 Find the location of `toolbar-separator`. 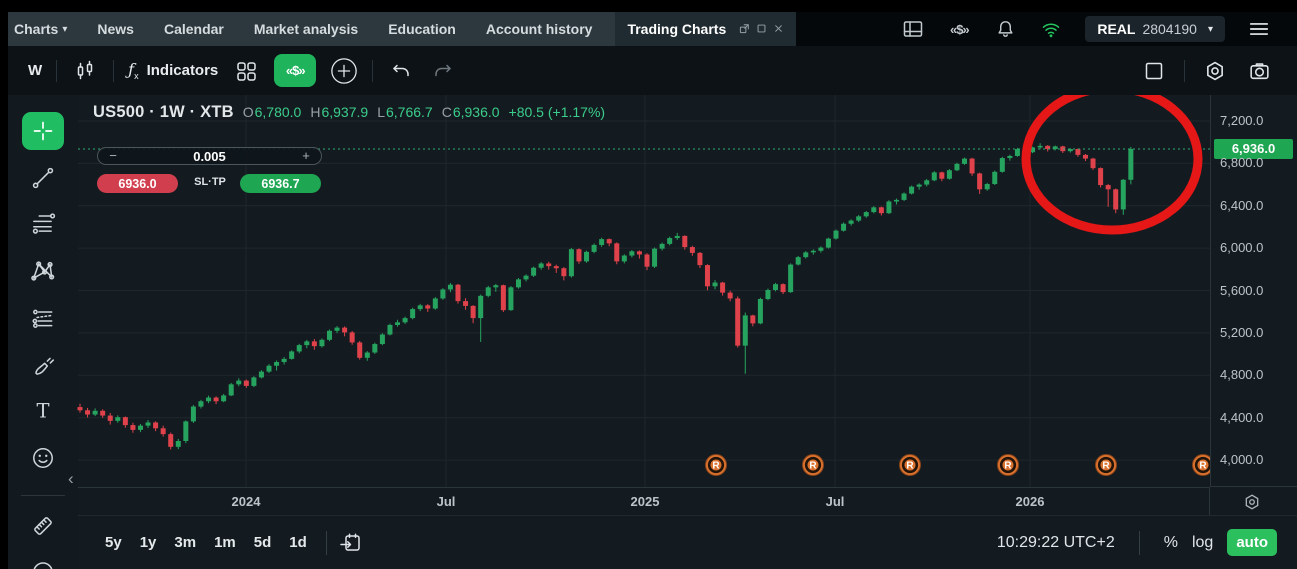

toolbar-separator is located at coordinates (114, 70).